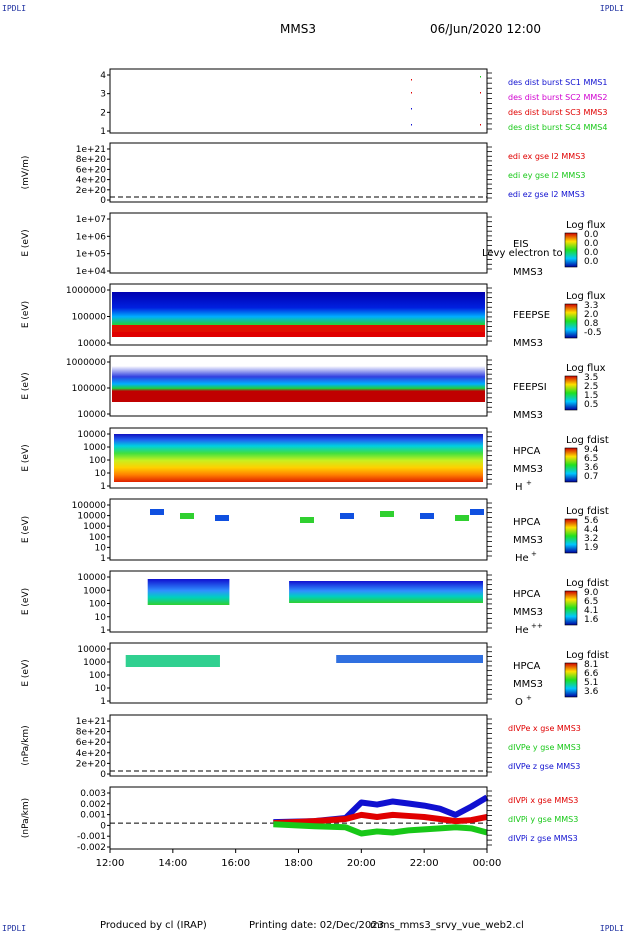 The height and width of the screenshot is (934, 630). Describe the element at coordinates (91, 722) in the screenshot. I see `ytick-label: 1e+21` at that location.